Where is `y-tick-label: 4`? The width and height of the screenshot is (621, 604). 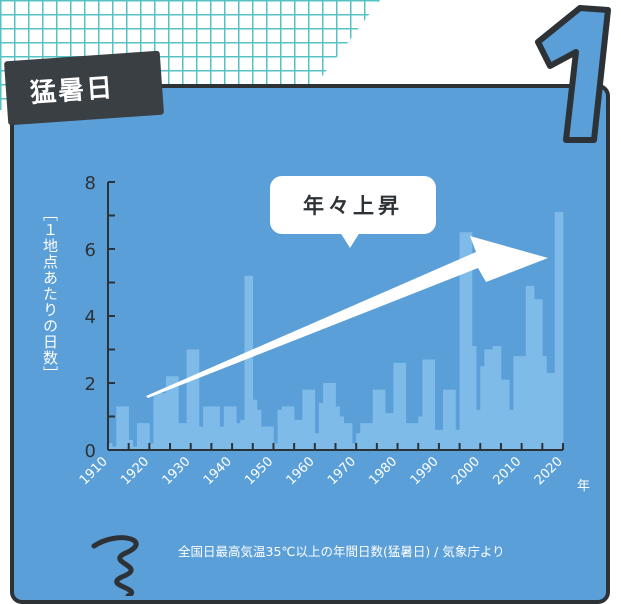 y-tick-label: 4 is located at coordinates (90, 317).